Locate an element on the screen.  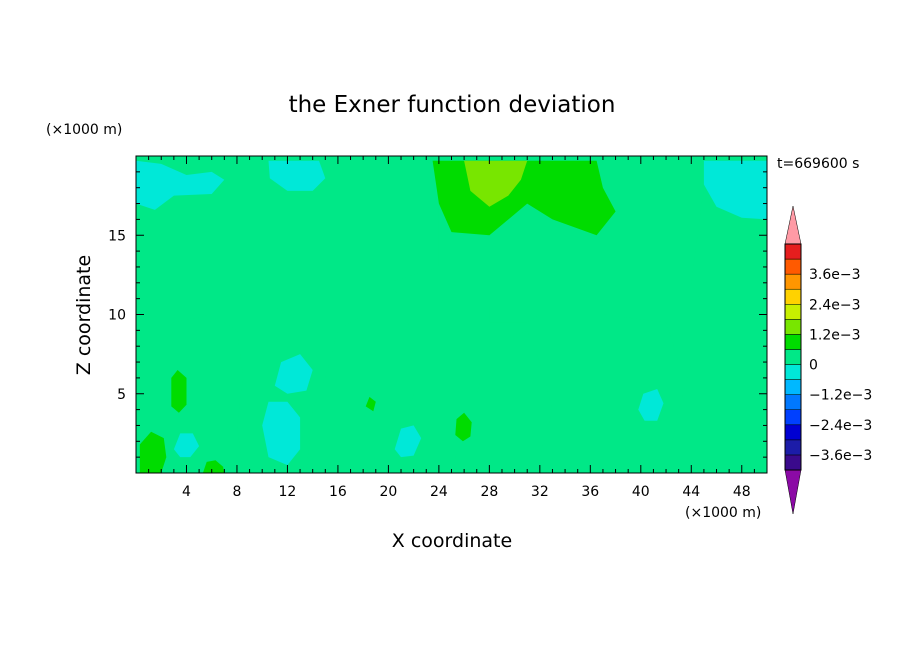
x-tick-label: 48 is located at coordinates (742, 492).